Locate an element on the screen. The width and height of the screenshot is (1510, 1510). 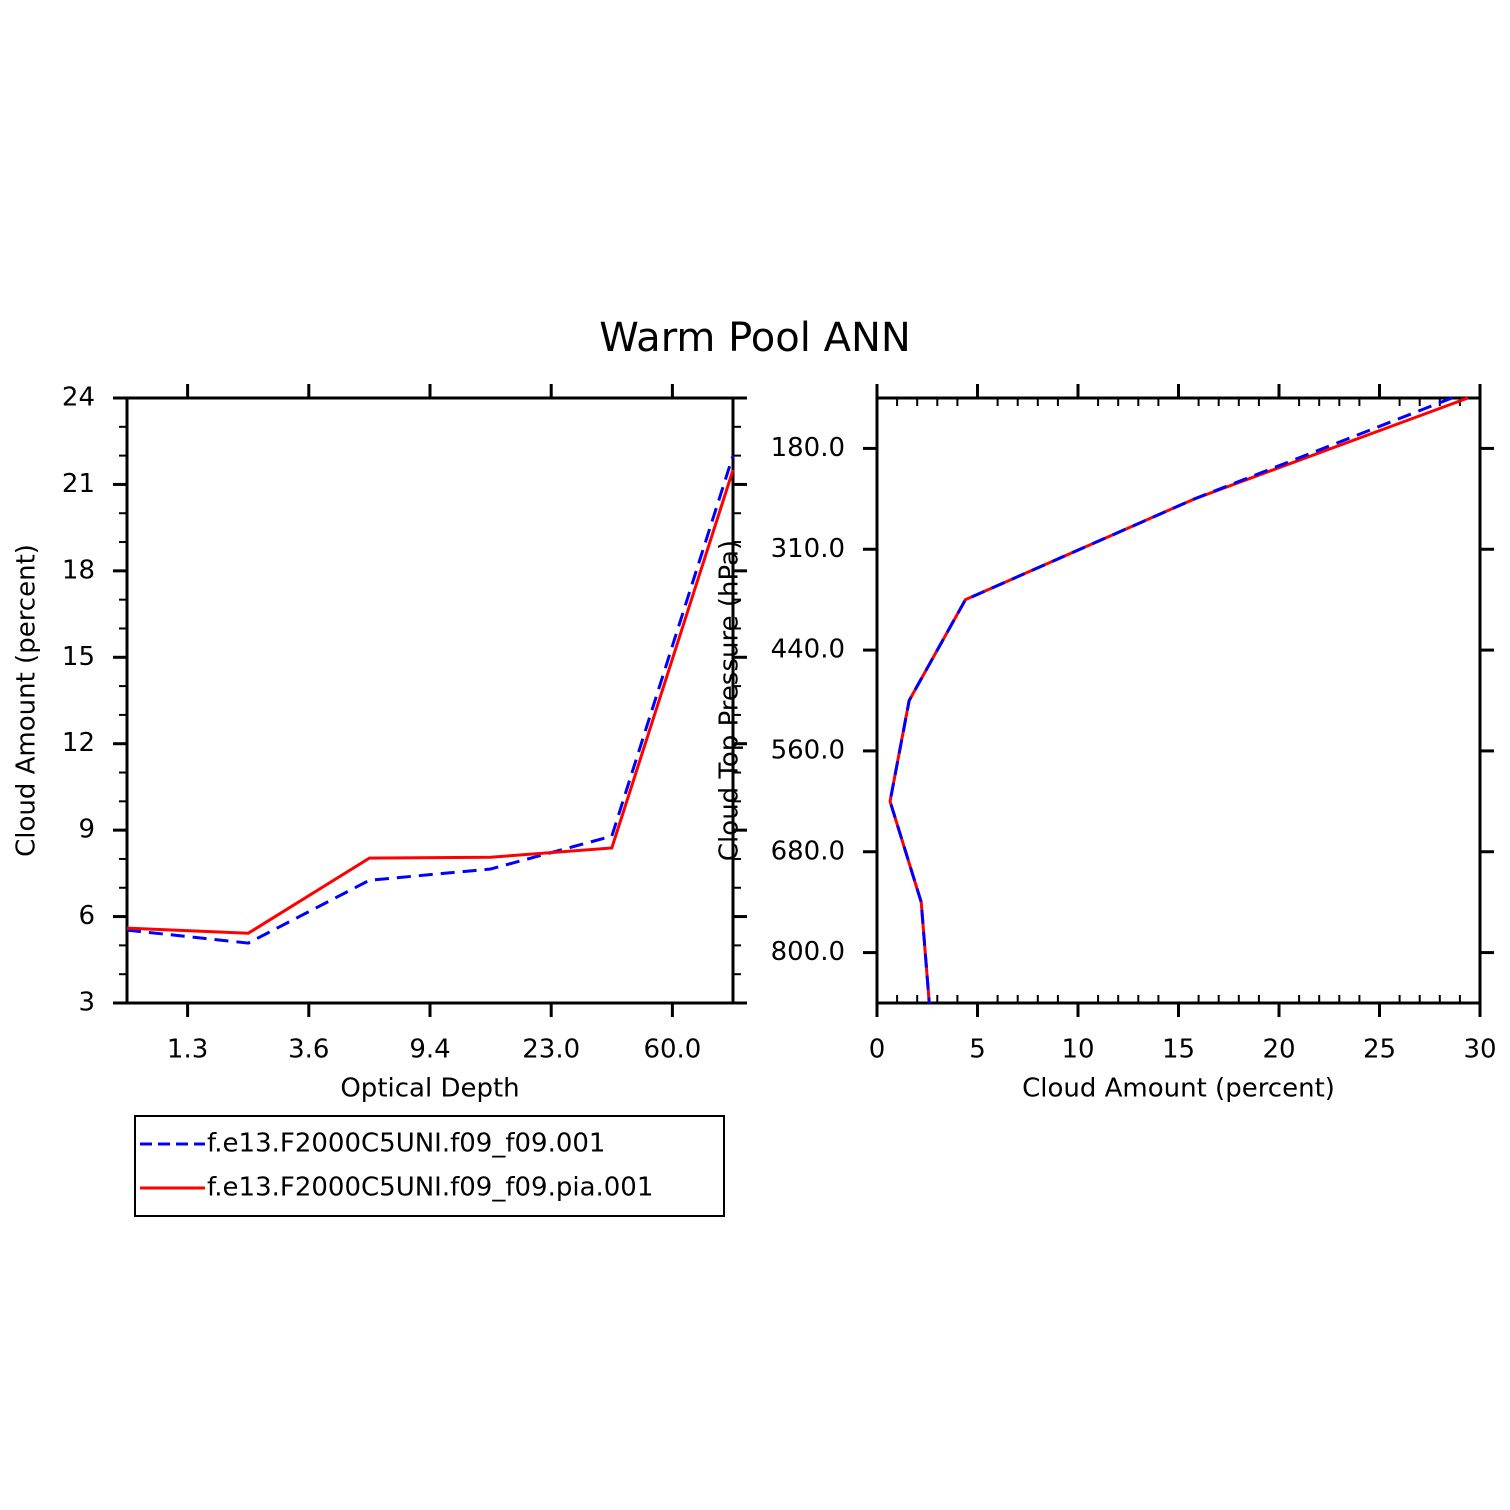
y-tick-label: 24 is located at coordinates (78, 398).